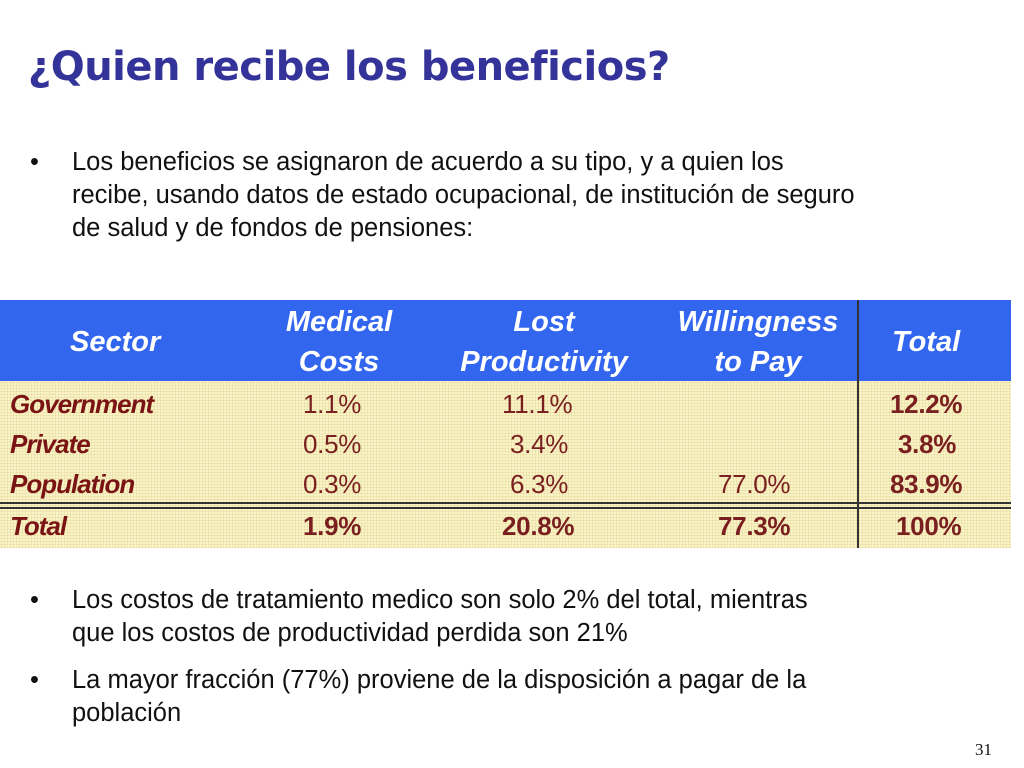 Image resolution: width=1024 pixels, height=768 pixels. What do you see at coordinates (544, 322) in the screenshot?
I see `header-lost-line-1: Lost` at bounding box center [544, 322].